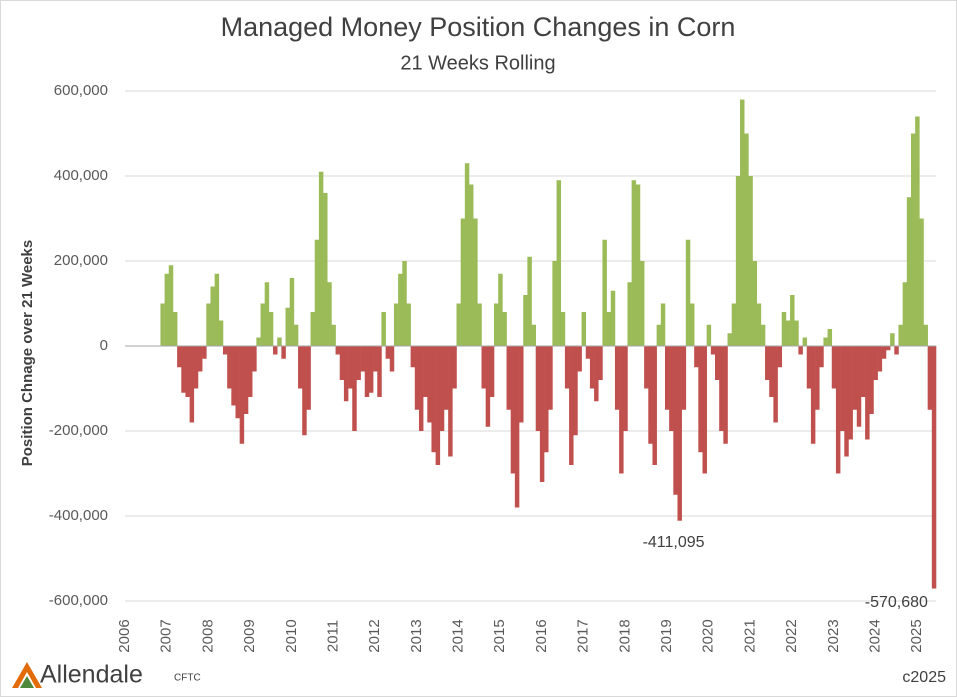  What do you see at coordinates (477, 63) in the screenshot?
I see `chart-subtitle: 21 Weeks Rolling` at bounding box center [477, 63].